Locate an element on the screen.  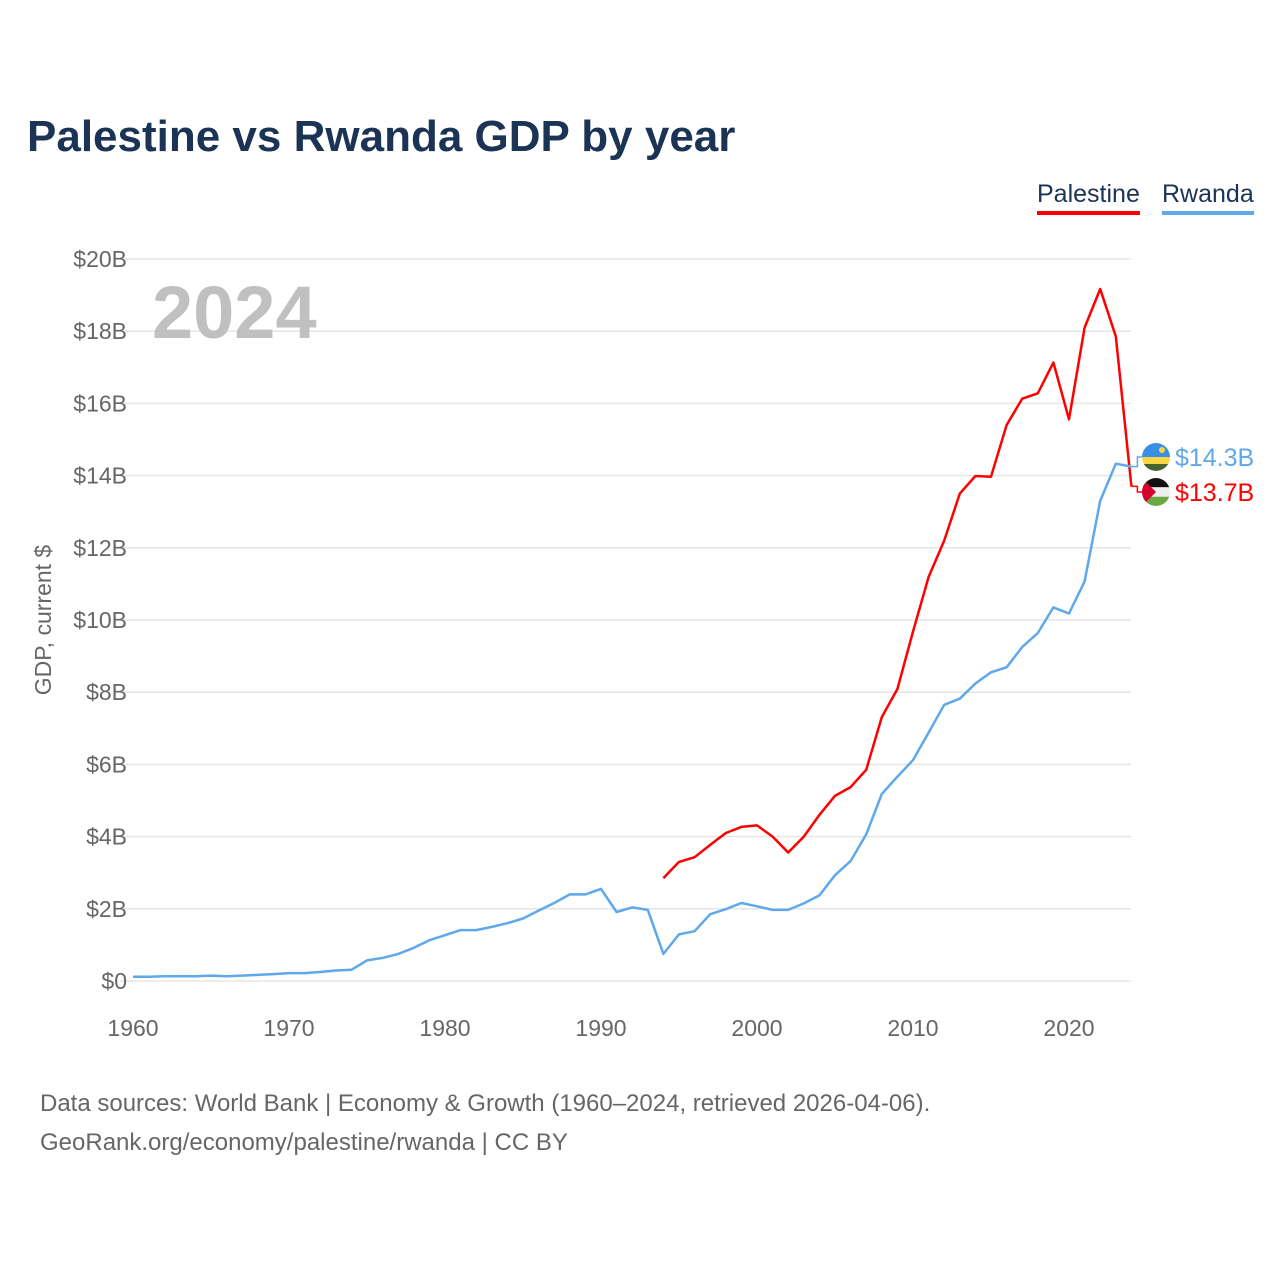
y-axis-title: GDP, current $ is located at coordinates (43, 620).